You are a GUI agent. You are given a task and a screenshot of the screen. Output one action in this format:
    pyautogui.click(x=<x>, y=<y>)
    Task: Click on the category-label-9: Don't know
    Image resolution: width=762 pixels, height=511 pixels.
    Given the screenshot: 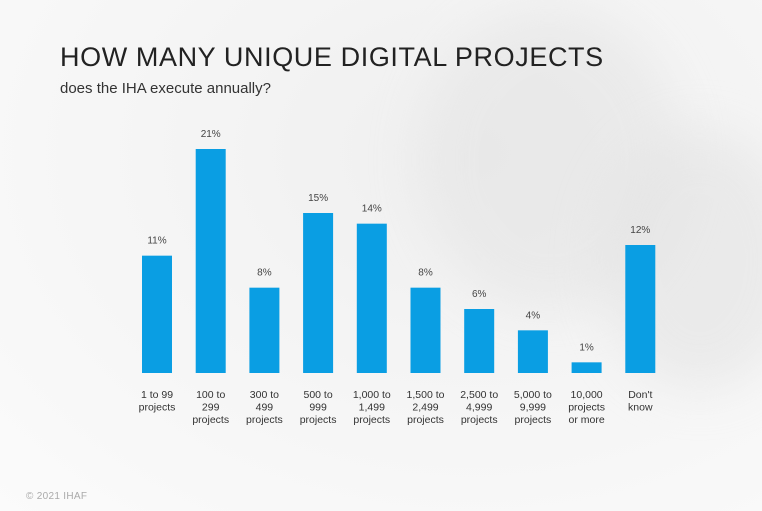 What is the action you would take?
    pyautogui.click(x=640, y=401)
    